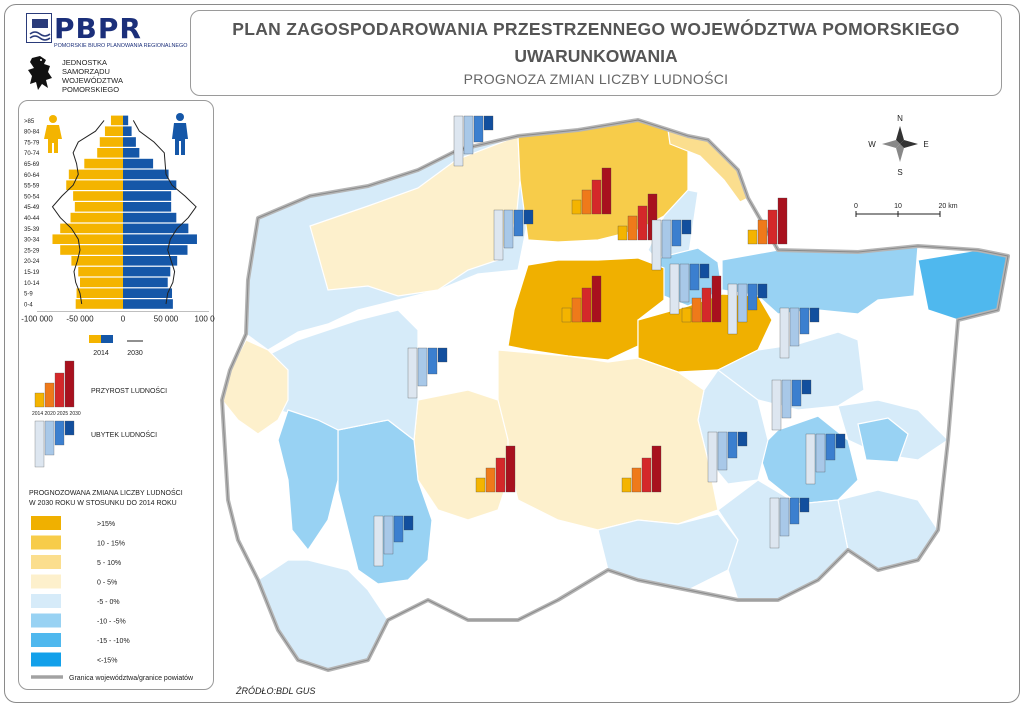 Image resolution: width=1024 pixels, height=707 pixels. Describe the element at coordinates (947, 206) in the screenshot. I see `scale-tick-20: 20 km` at that location.